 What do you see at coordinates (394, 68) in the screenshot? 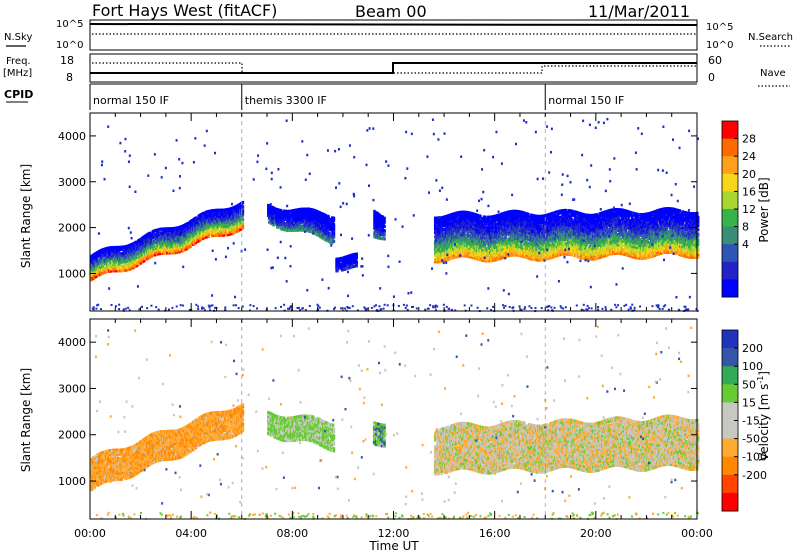
I see `nave-trace` at bounding box center [394, 68].